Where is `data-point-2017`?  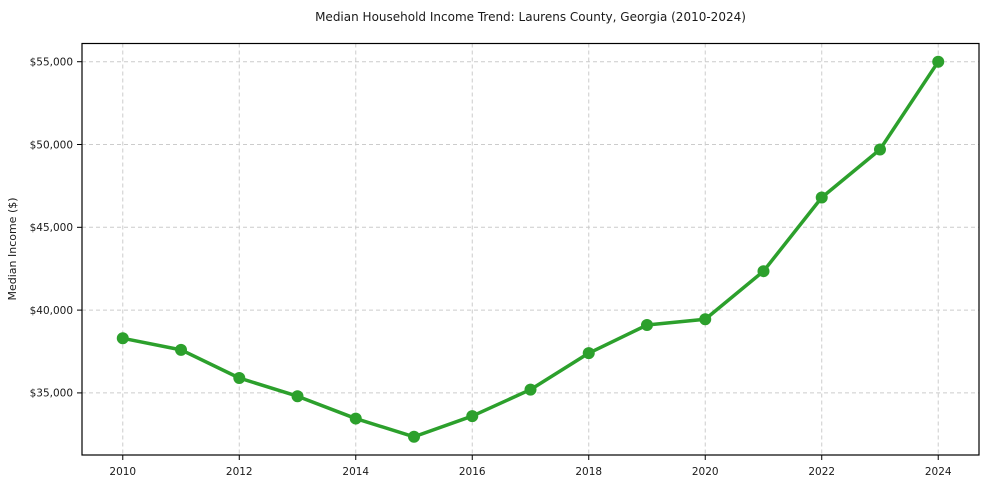 data-point-2017 is located at coordinates (530, 389).